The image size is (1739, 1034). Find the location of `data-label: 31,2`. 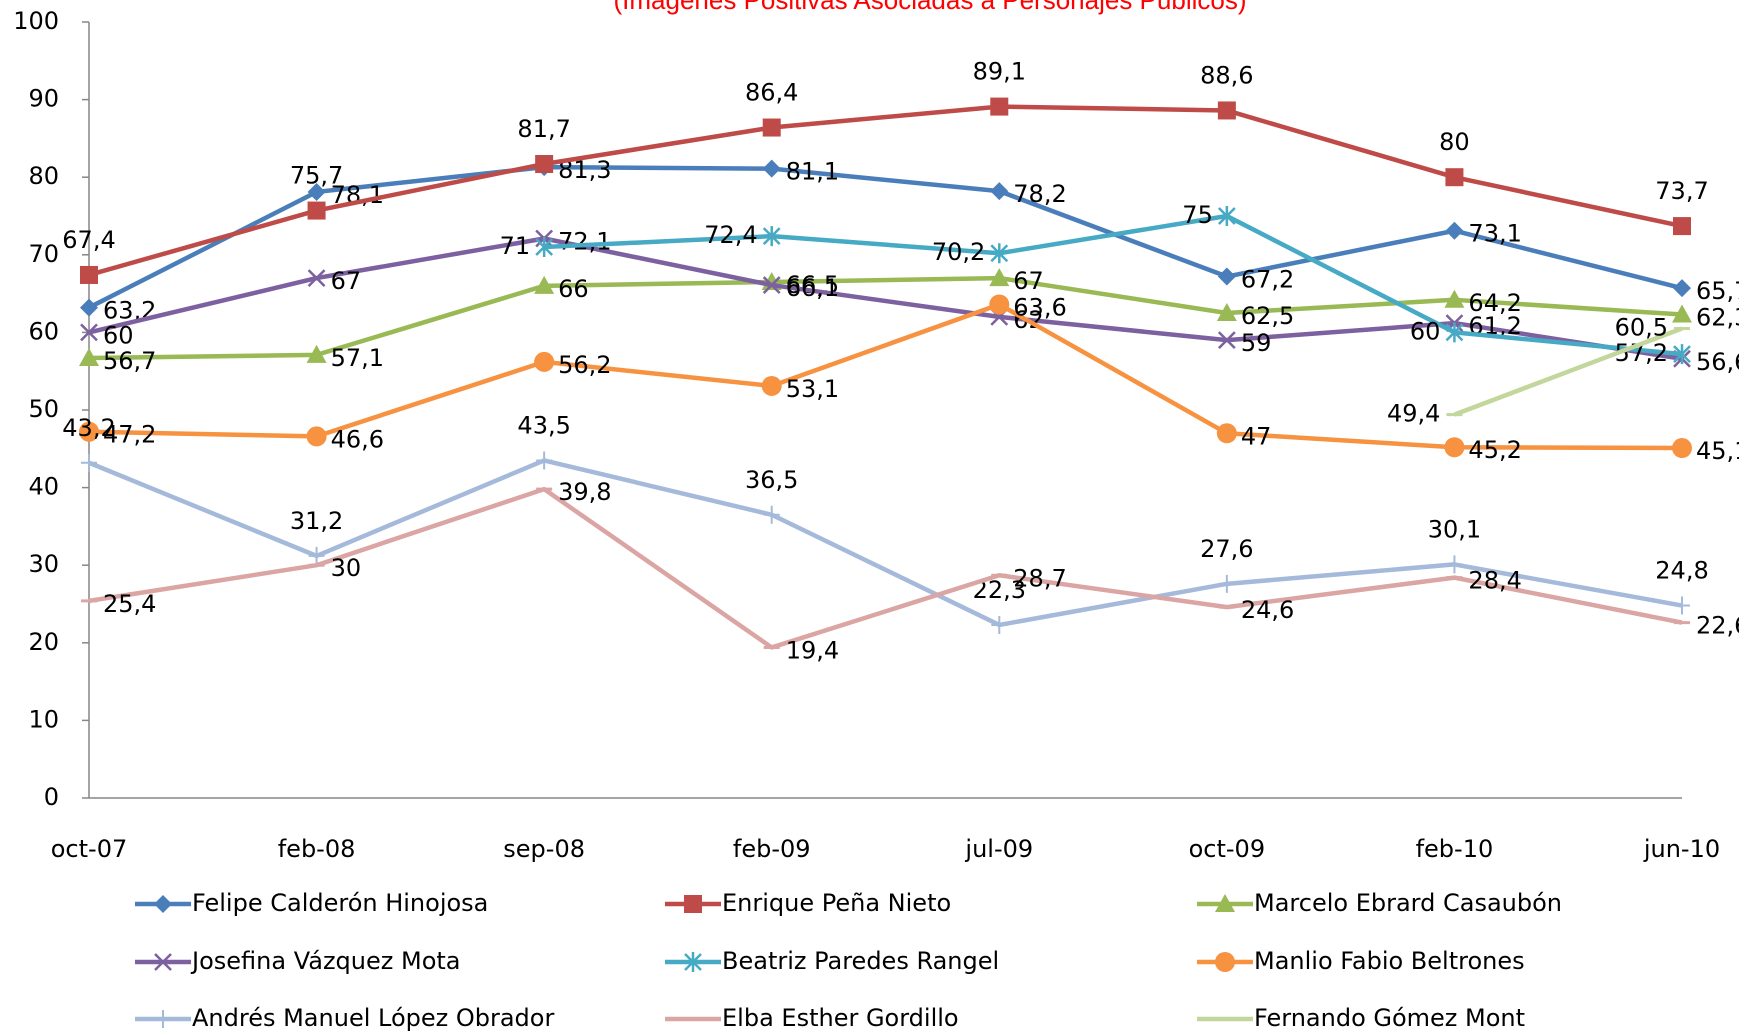

data-label: 31,2 is located at coordinates (316, 521).